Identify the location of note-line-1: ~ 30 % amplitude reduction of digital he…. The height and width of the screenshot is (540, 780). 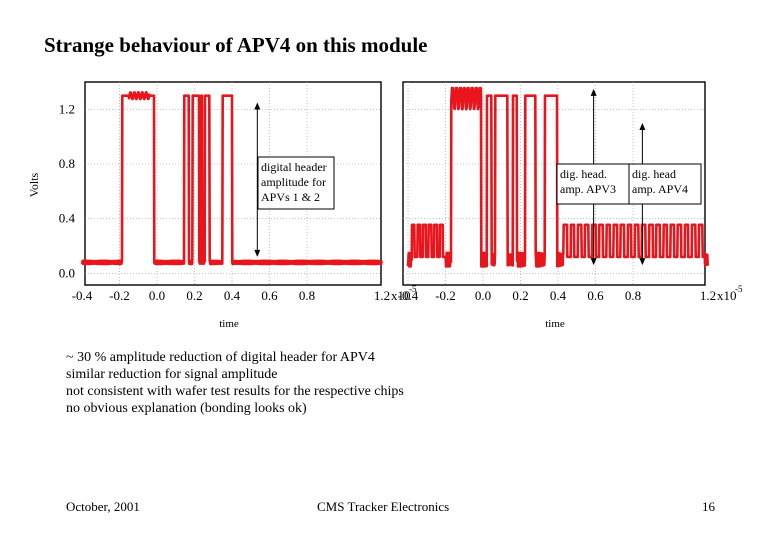
(220, 357).